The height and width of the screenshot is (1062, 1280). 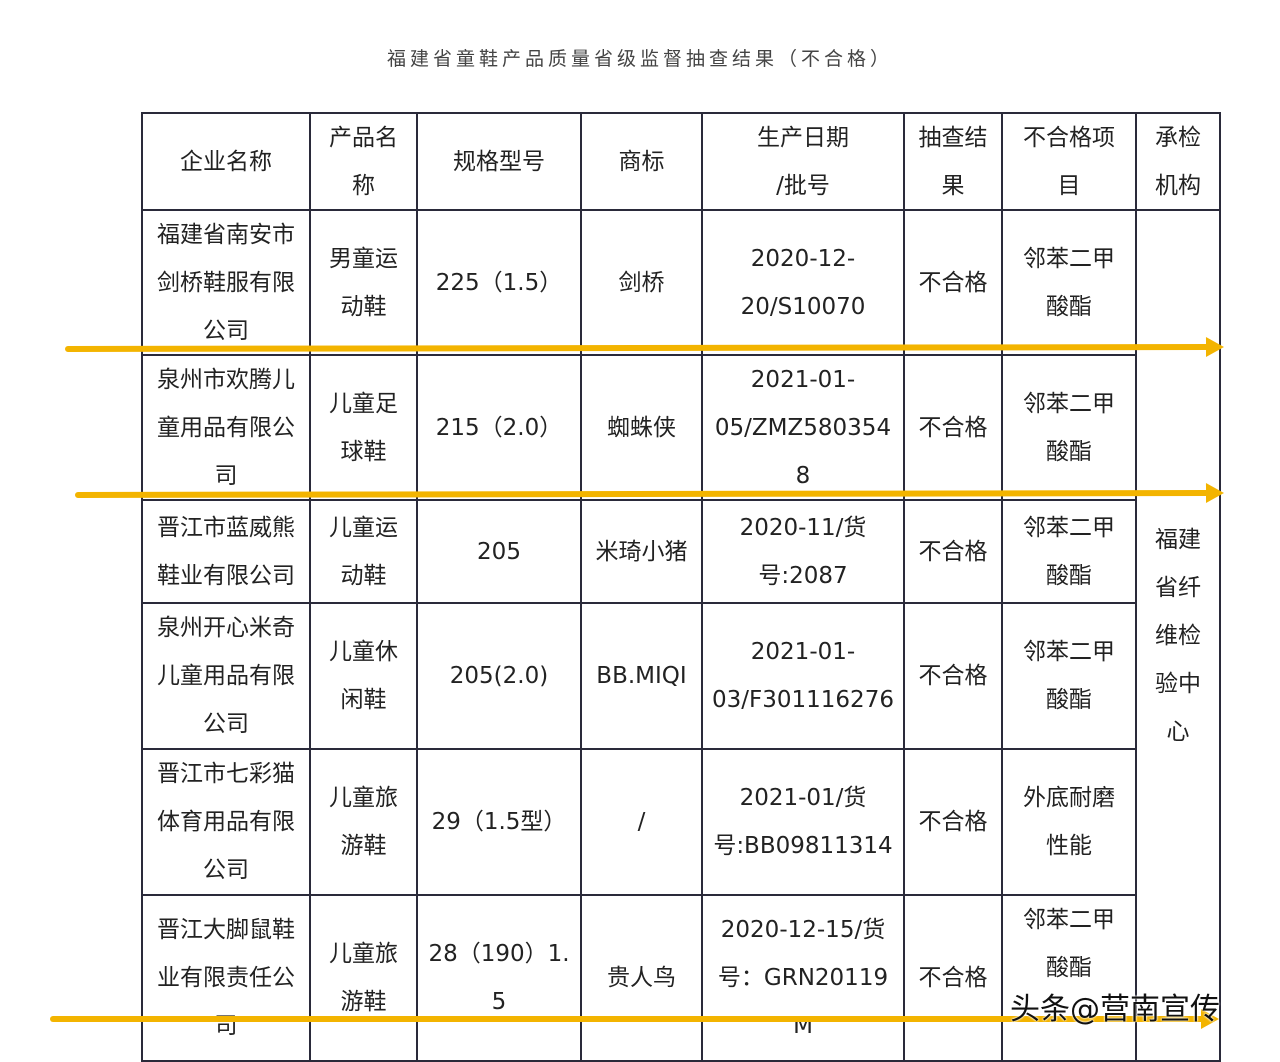 I want to click on cell-company: 福建省南安市剑桥鞋服有限公司, so click(x=226, y=282).